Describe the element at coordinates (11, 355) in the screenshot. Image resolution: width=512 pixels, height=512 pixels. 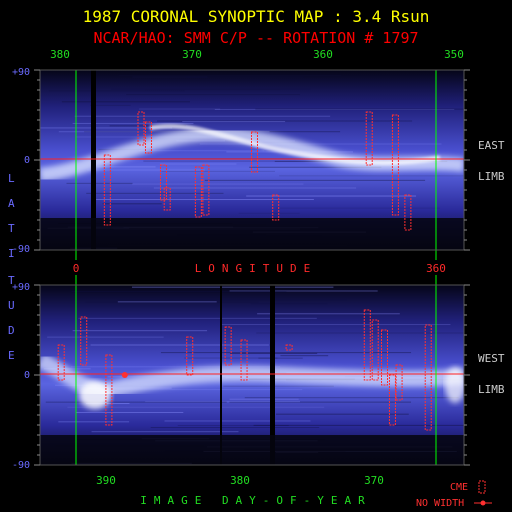
I see `lat-letter: E` at that location.